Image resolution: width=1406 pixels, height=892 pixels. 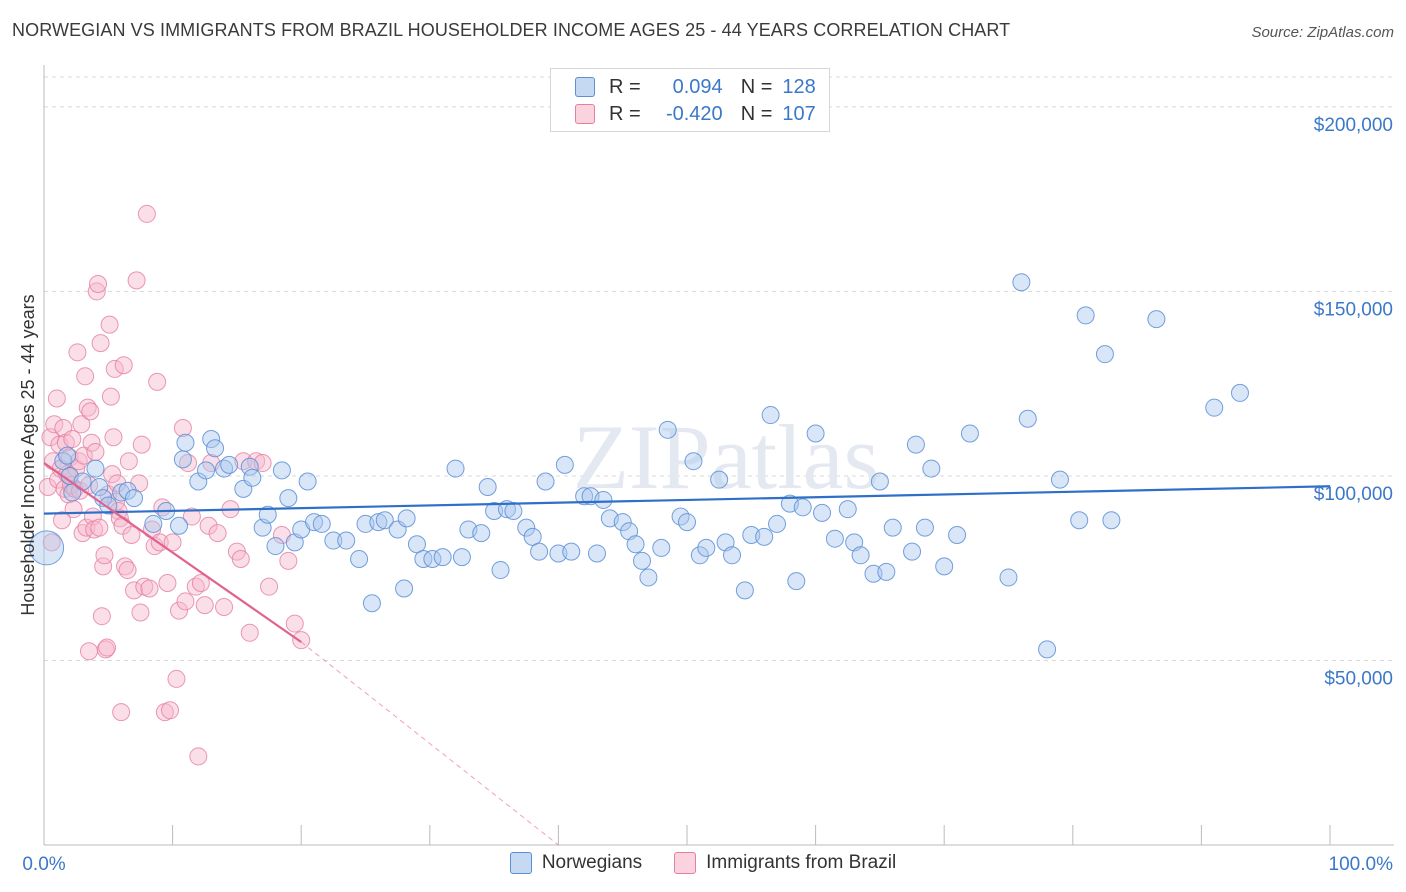 What do you see at coordinates (785, 863) in the screenshot?
I see `legend-item-brazil: Immigrants from Brazil` at bounding box center [785, 863].